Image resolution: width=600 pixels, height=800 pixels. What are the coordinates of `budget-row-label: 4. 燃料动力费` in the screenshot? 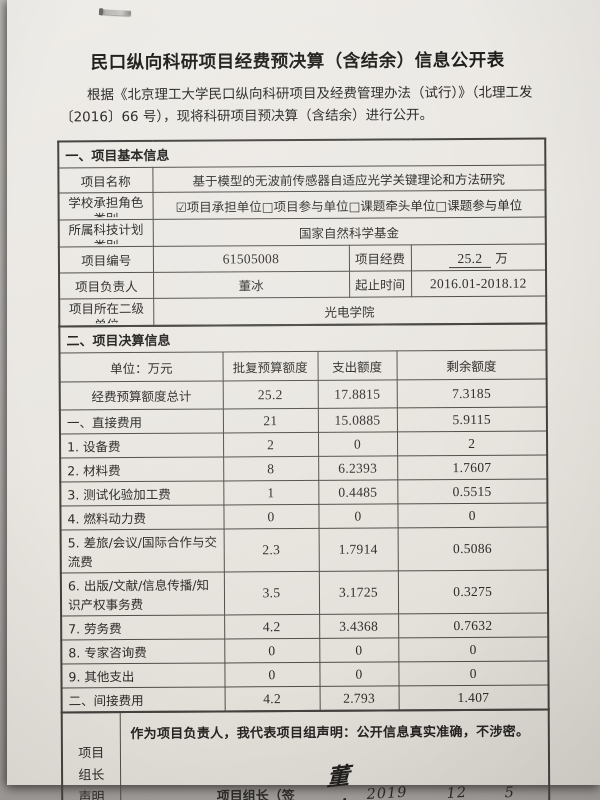 It's located at (142, 517).